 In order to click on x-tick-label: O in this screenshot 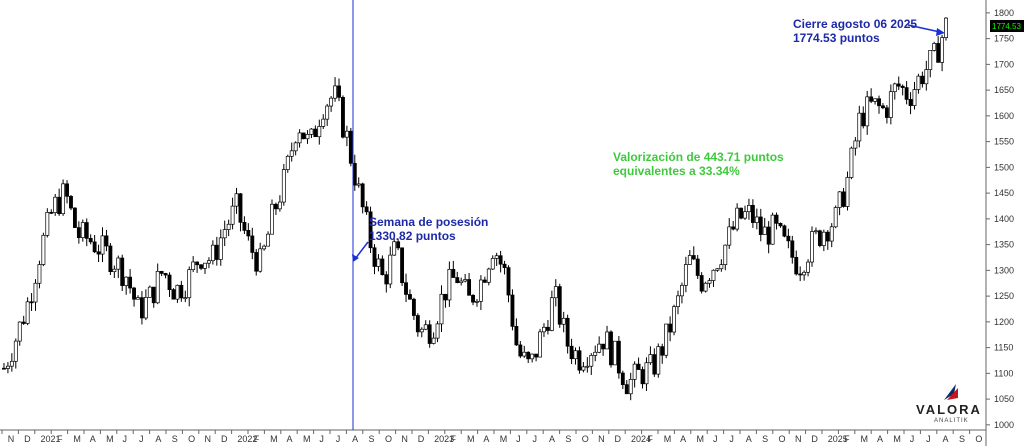, I will do `click(388, 439)`.